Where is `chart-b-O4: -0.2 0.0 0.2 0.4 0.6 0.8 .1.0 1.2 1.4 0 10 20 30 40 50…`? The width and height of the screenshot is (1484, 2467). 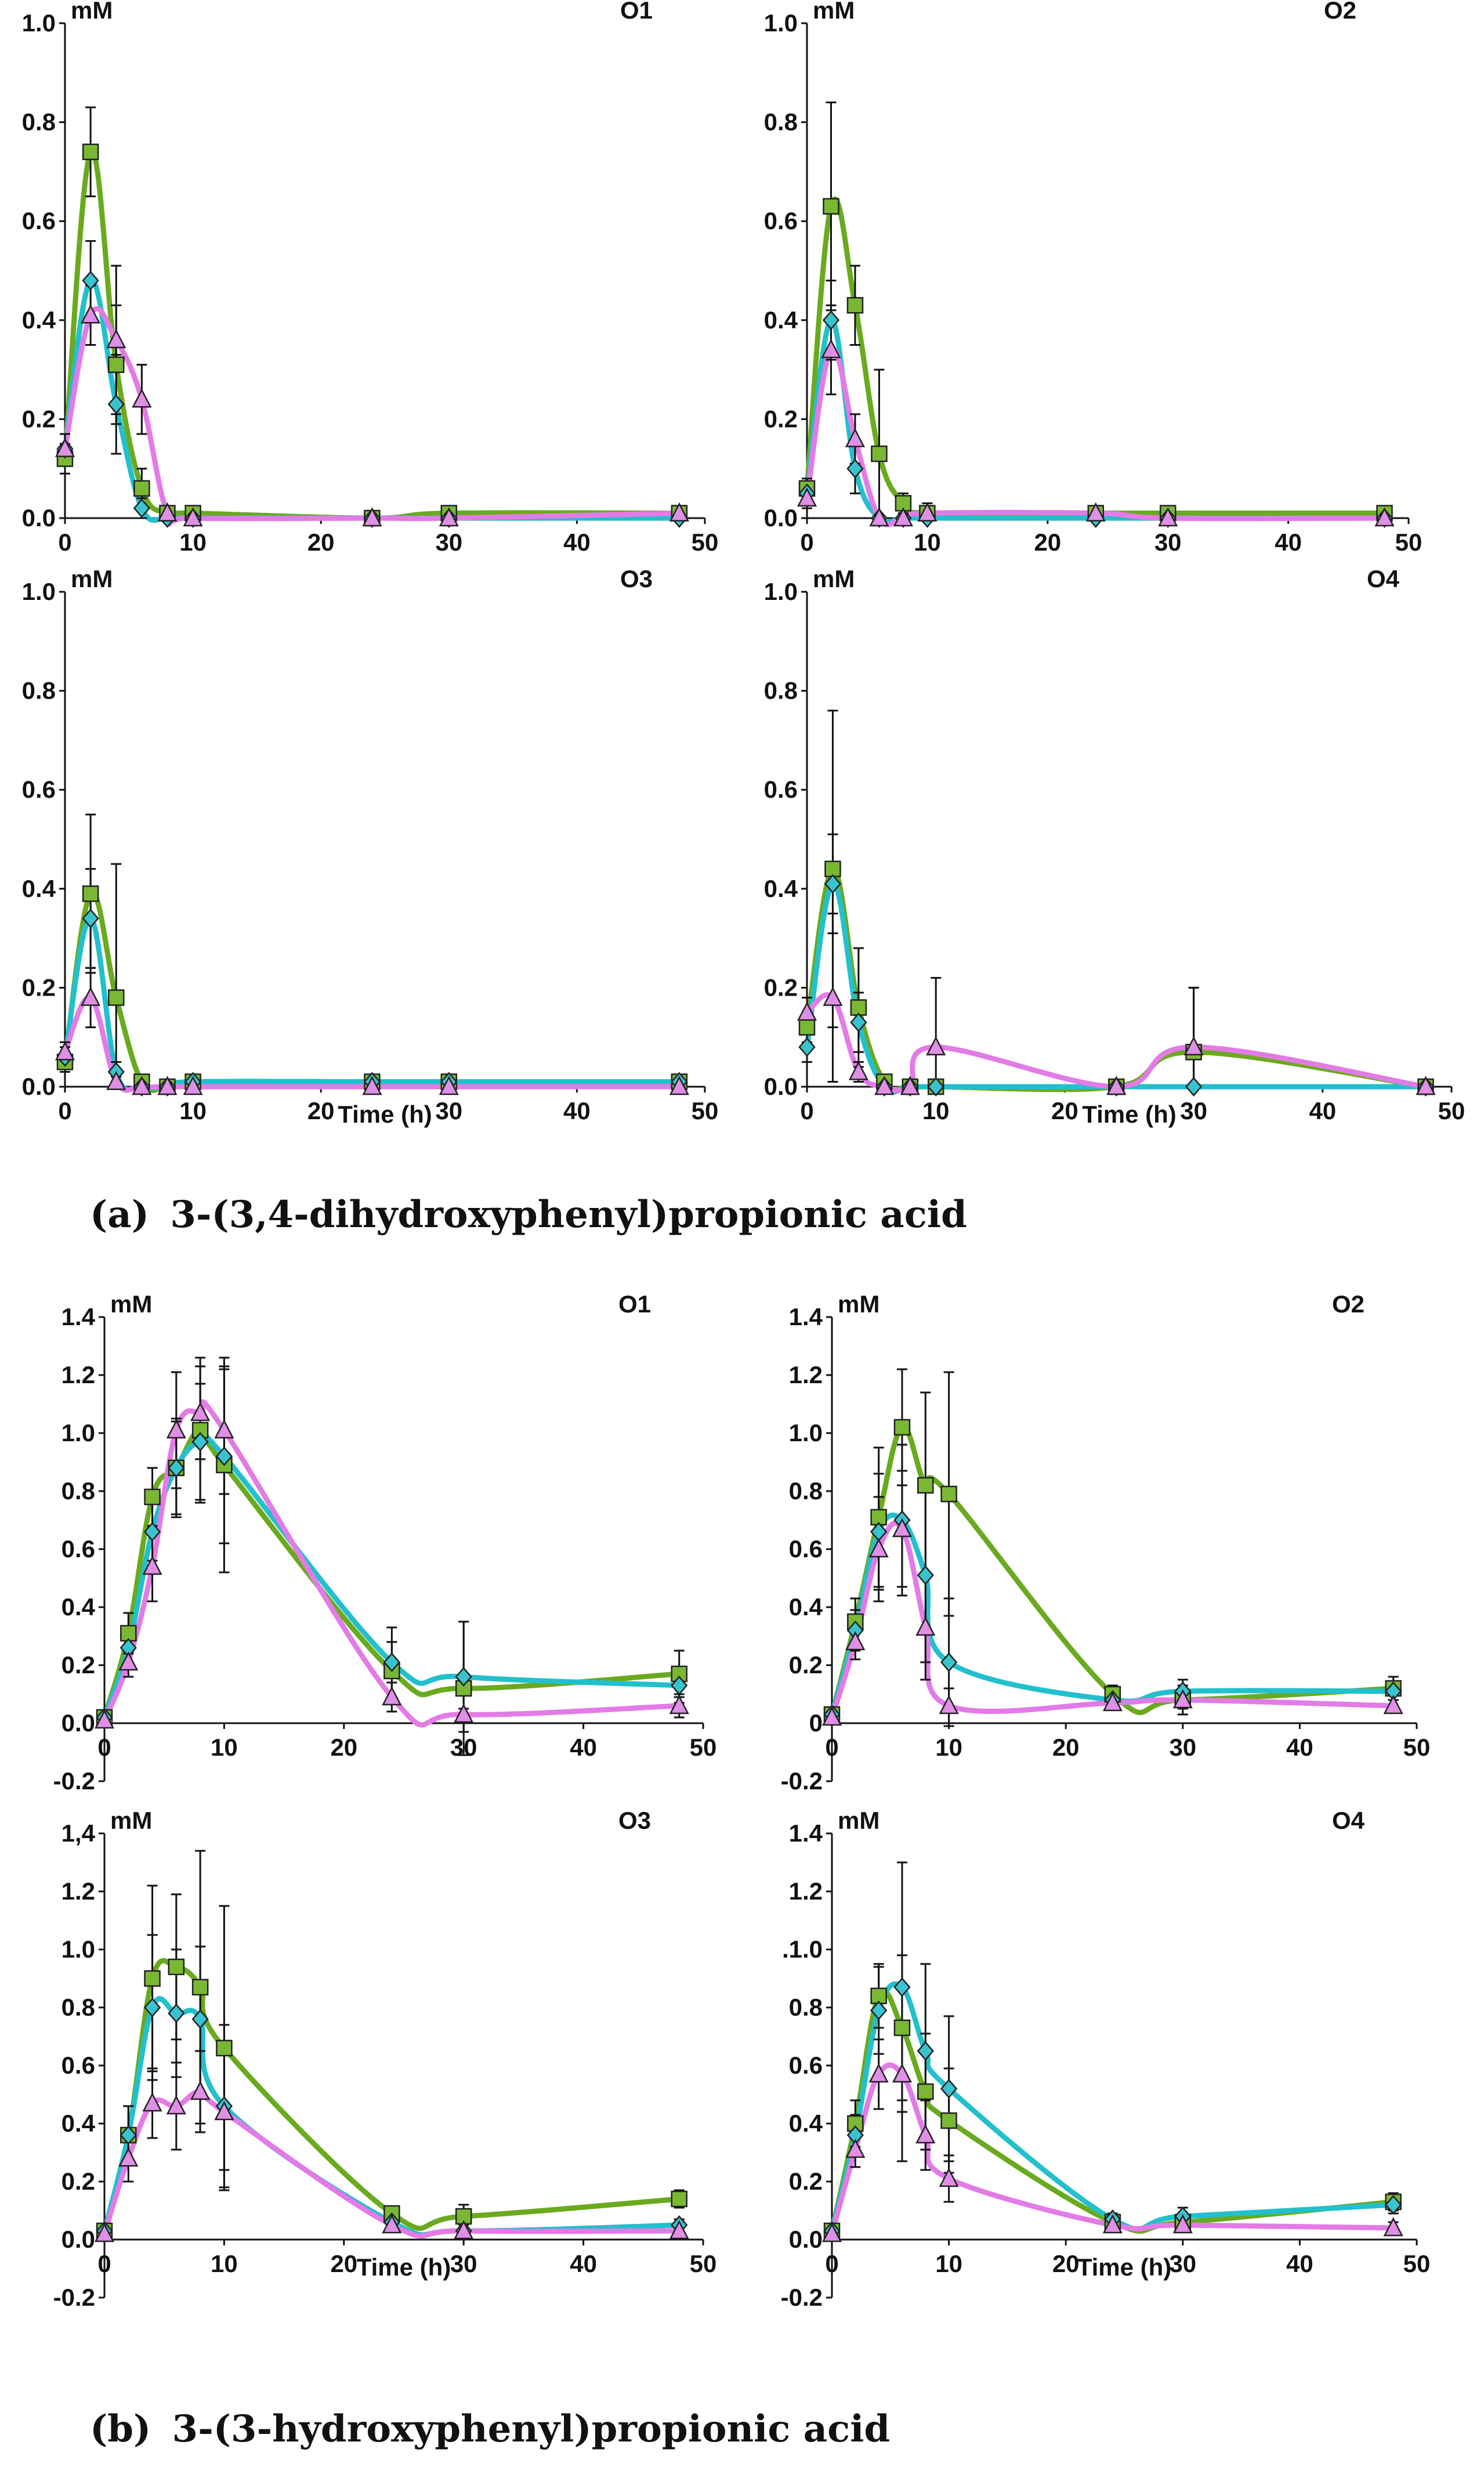
chart-b-O4: -0.2 0.0 0.2 0.4 0.6 0.8 .1.0 1.2 1.4 0 10 20 30 40 50… is located at coordinates (1106, 2059).